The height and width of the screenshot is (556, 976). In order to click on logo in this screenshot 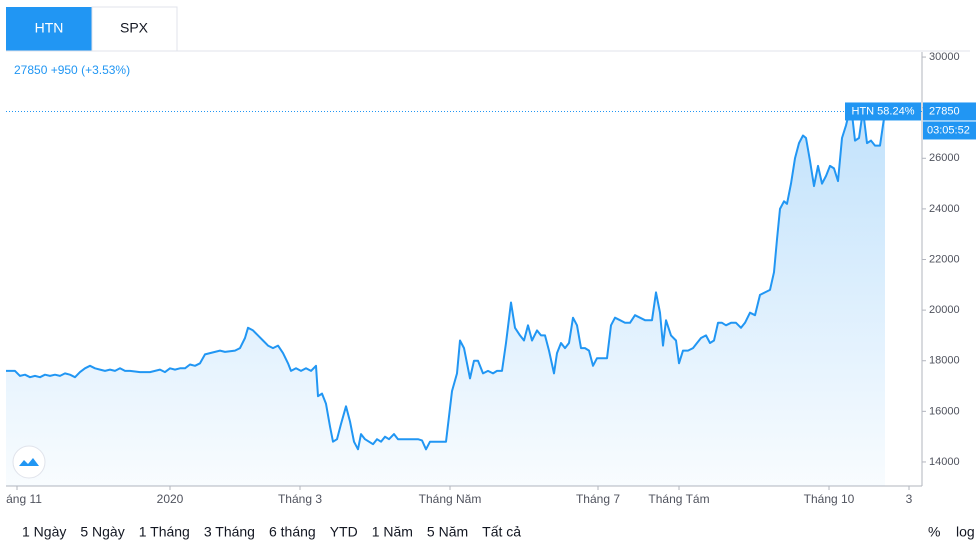, I will do `click(29, 462)`.